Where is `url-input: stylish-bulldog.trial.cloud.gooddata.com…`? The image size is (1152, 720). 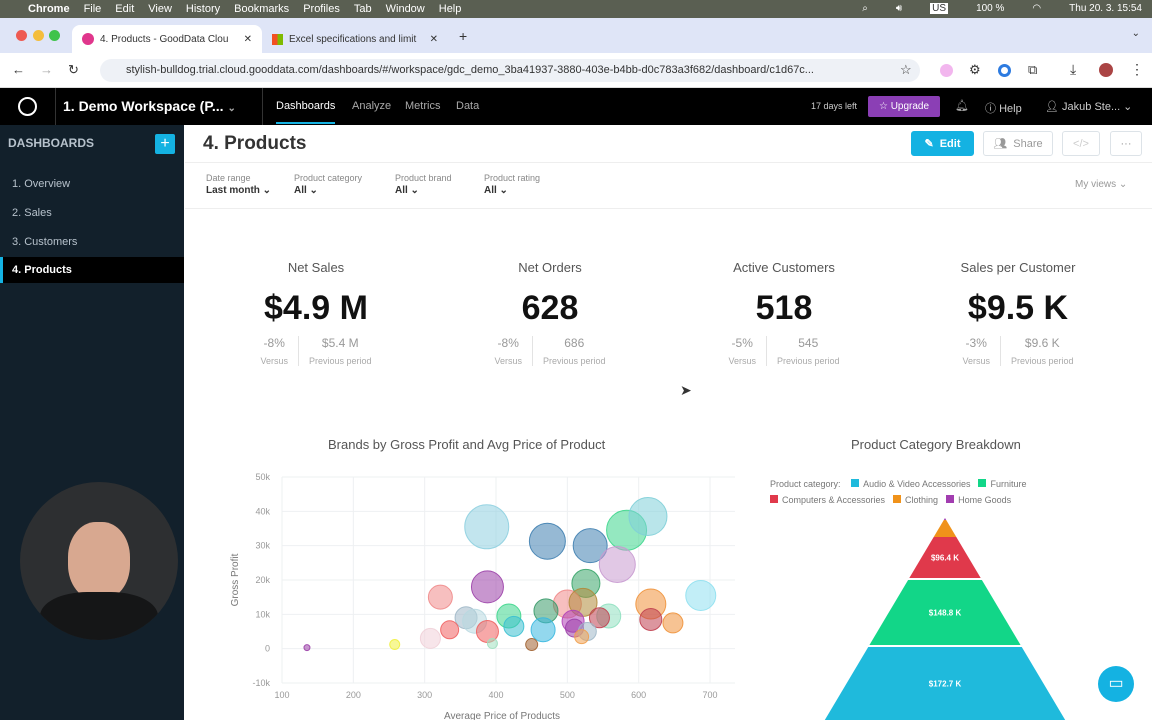 url-input: stylish-bulldog.trial.cloud.gooddata.com… is located at coordinates (510, 70).